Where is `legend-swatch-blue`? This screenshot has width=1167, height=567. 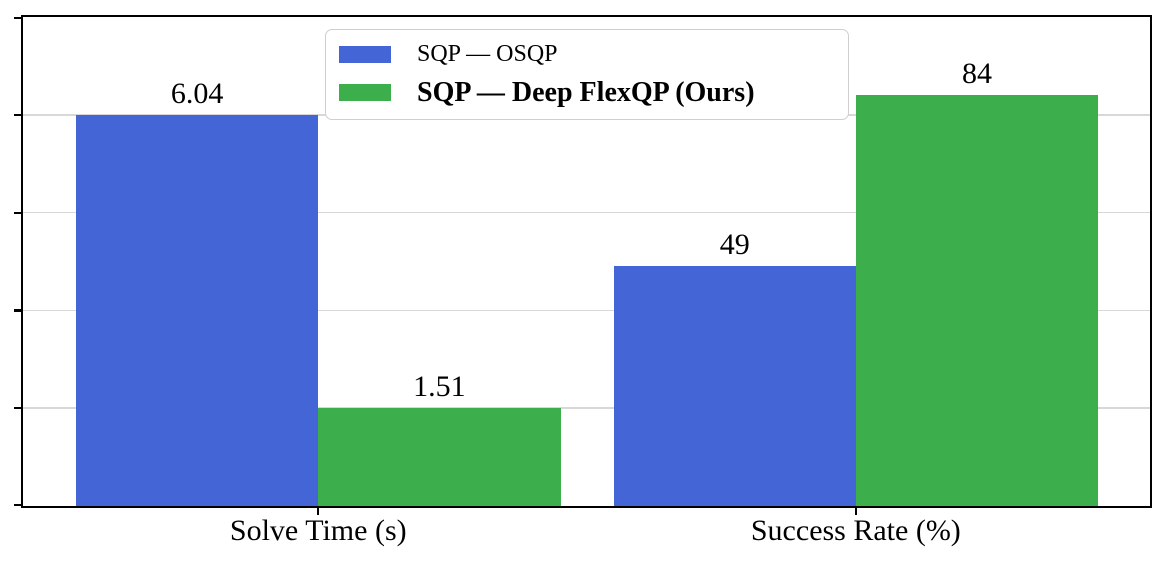
legend-swatch-blue is located at coordinates (365, 54).